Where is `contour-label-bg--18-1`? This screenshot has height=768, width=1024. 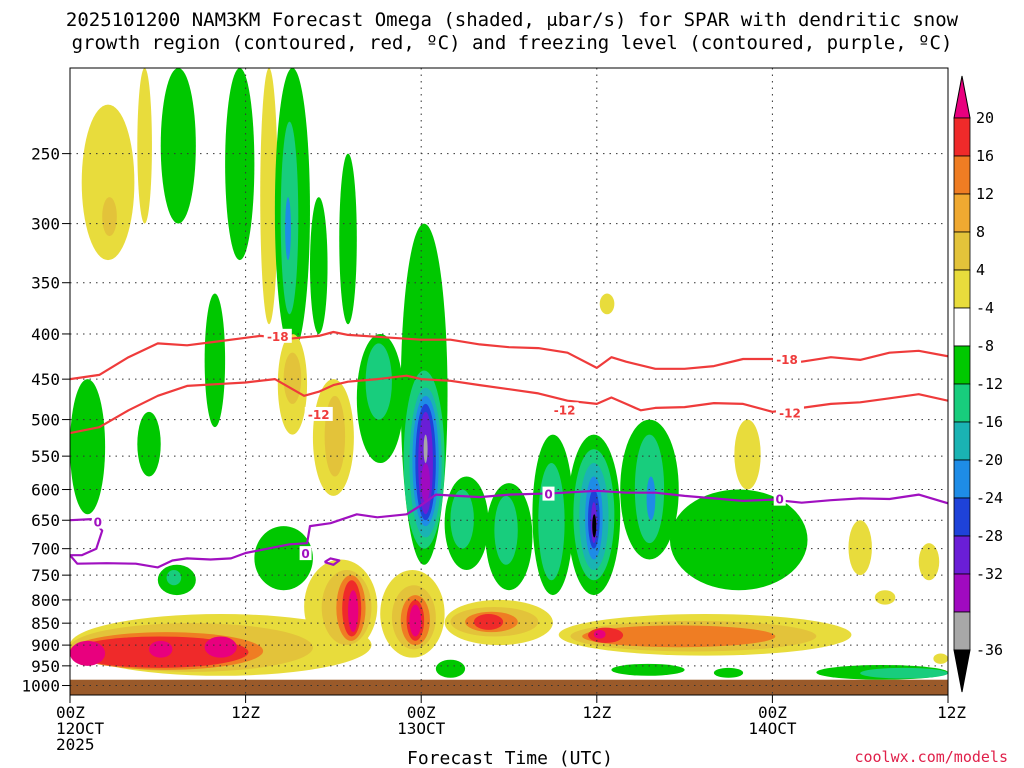 contour-label-bg--18-1 is located at coordinates (787, 358).